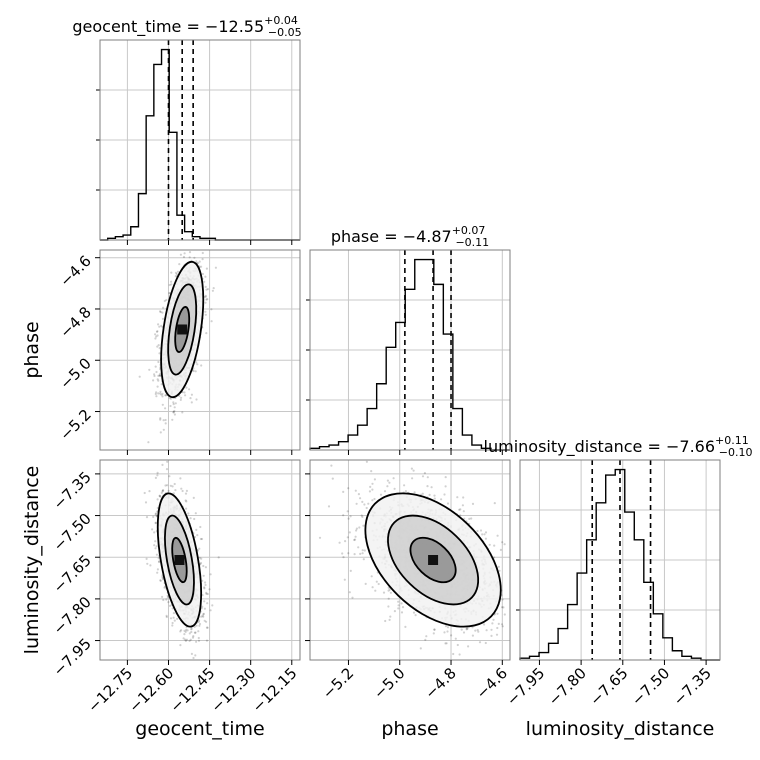 The height and width of the screenshot is (760, 760). What do you see at coordinates (186, 26) in the screenshot?
I see `title-geocent-time: geocent_time = −12.55+0.04 −0.05` at bounding box center [186, 26].